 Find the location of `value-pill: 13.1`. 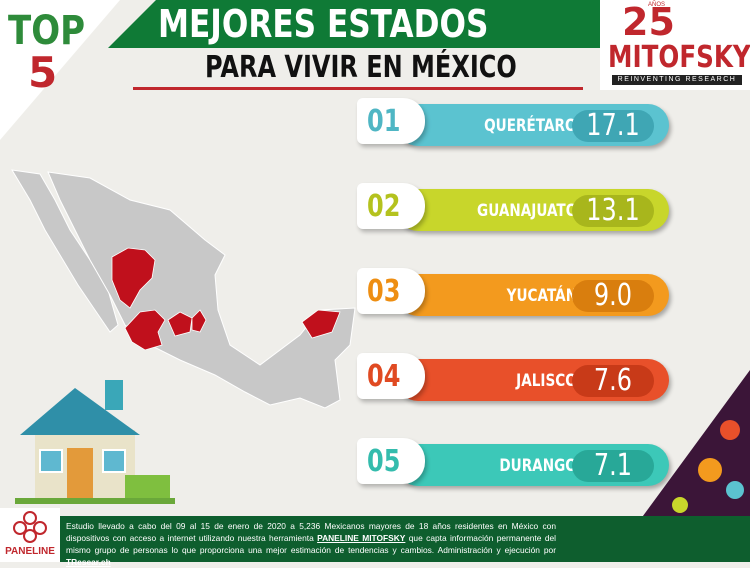

value-pill: 13.1 is located at coordinates (613, 211).